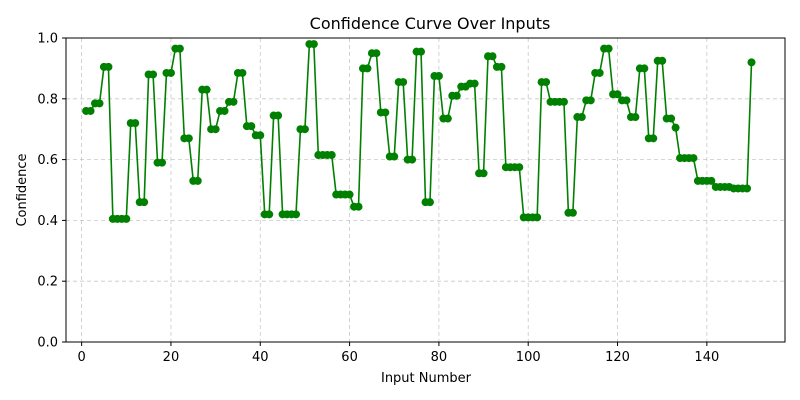  What do you see at coordinates (47, 99) in the screenshot?
I see `y-tick-label: 0.8` at bounding box center [47, 99].